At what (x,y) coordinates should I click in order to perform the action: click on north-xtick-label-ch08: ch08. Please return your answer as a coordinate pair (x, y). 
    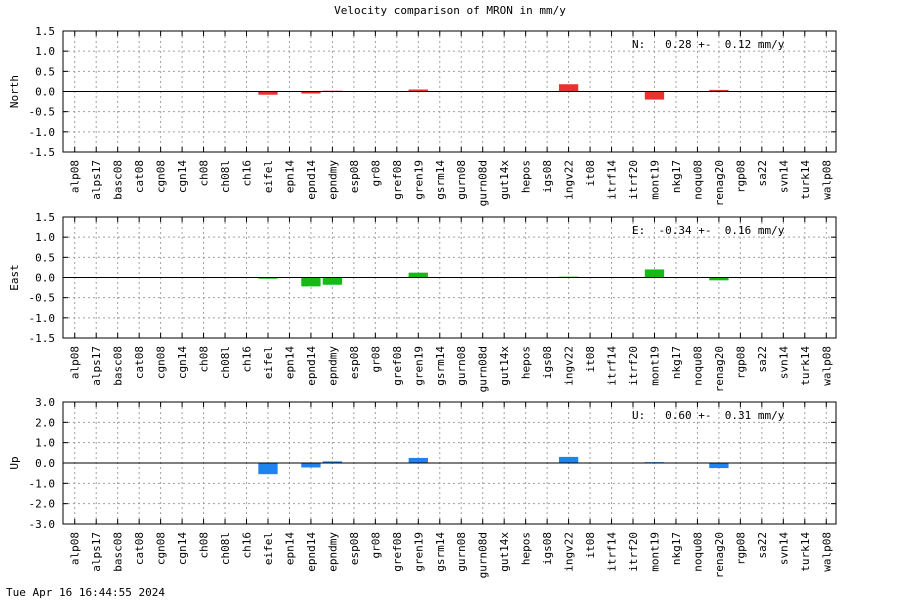
    Looking at the image, I should click on (204, 173).